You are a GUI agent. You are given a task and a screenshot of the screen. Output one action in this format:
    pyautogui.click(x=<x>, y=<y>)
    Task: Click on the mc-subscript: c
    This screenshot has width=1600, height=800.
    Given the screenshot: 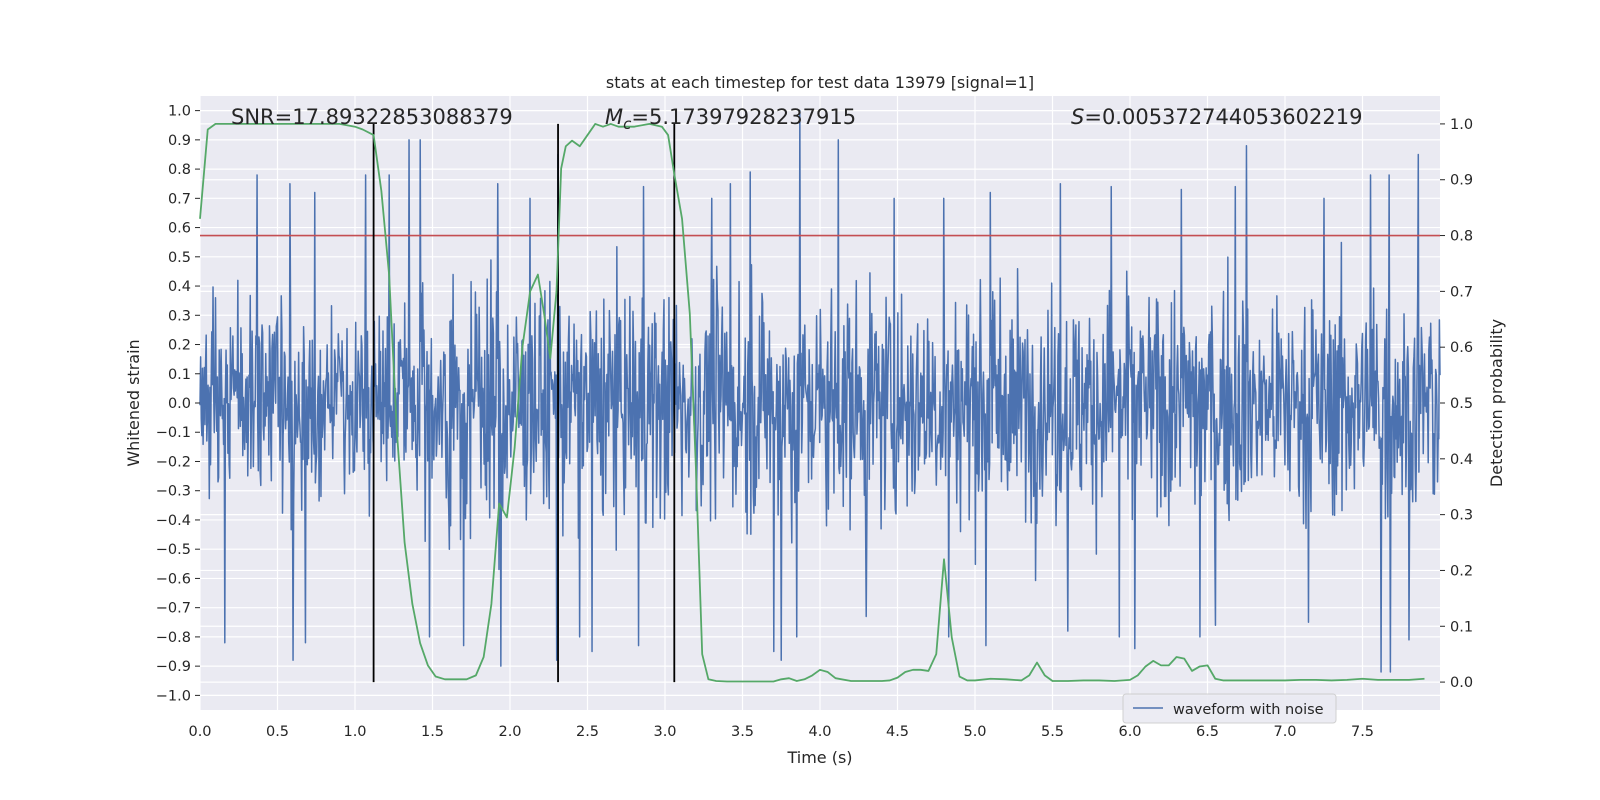 What is the action you would take?
    pyautogui.click(x=627, y=124)
    